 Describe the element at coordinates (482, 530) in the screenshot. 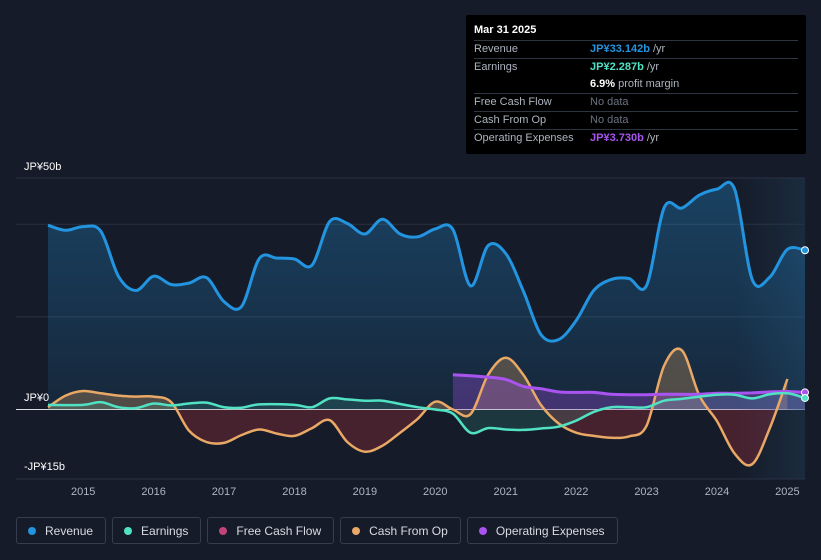

I see `legend-dot-operating-expenses` at that location.